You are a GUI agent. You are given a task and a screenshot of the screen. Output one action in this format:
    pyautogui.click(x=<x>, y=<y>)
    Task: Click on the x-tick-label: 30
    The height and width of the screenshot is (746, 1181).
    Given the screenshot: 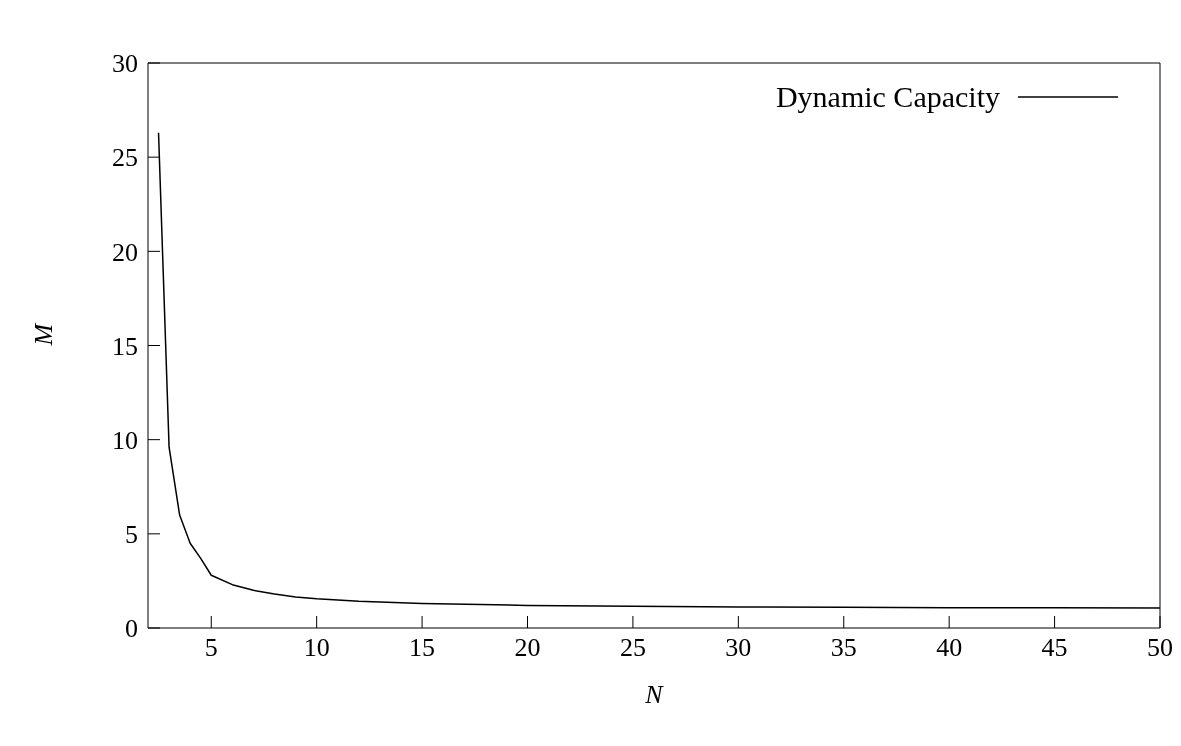 What is the action you would take?
    pyautogui.click(x=738, y=648)
    